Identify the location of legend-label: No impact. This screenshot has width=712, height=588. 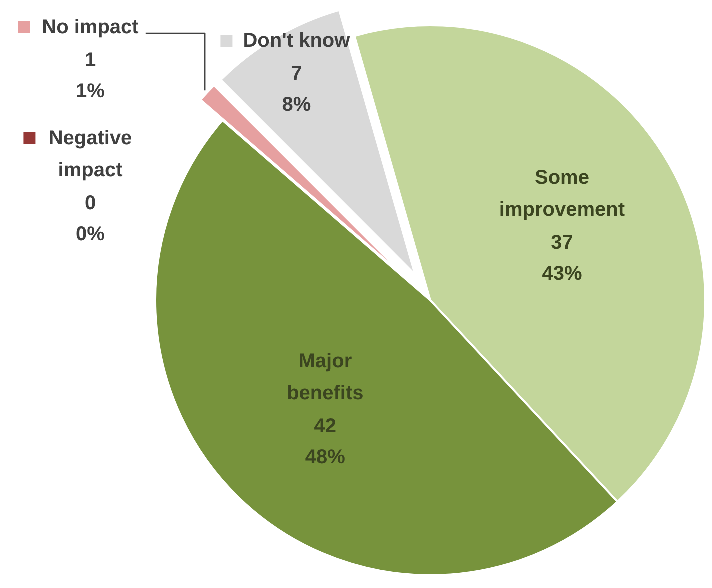
(91, 27).